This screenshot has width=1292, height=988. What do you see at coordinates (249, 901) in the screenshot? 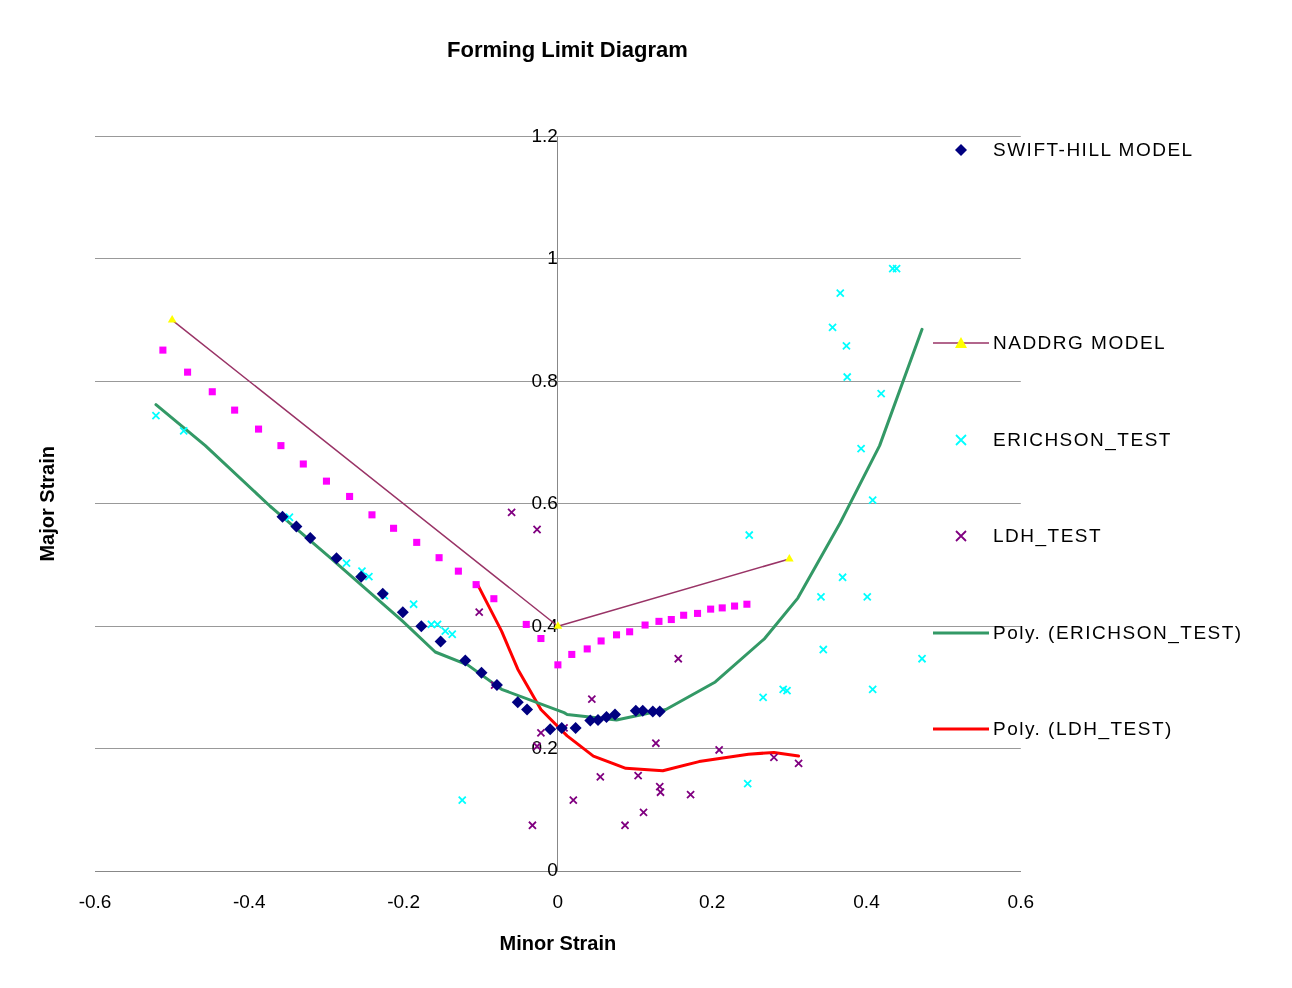
I see `x-tick-label: -0.4` at bounding box center [249, 901].